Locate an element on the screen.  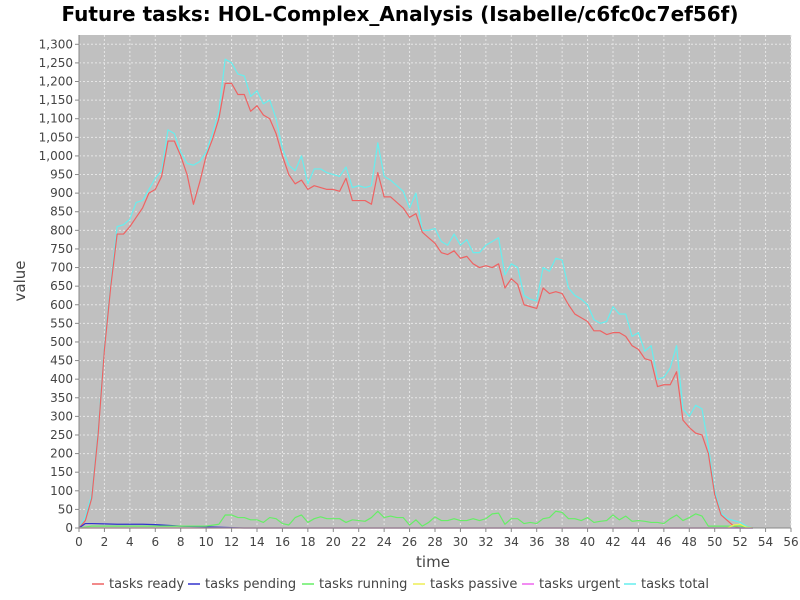
legend-label-tasks-ready: tasks ready is located at coordinates (147, 584).